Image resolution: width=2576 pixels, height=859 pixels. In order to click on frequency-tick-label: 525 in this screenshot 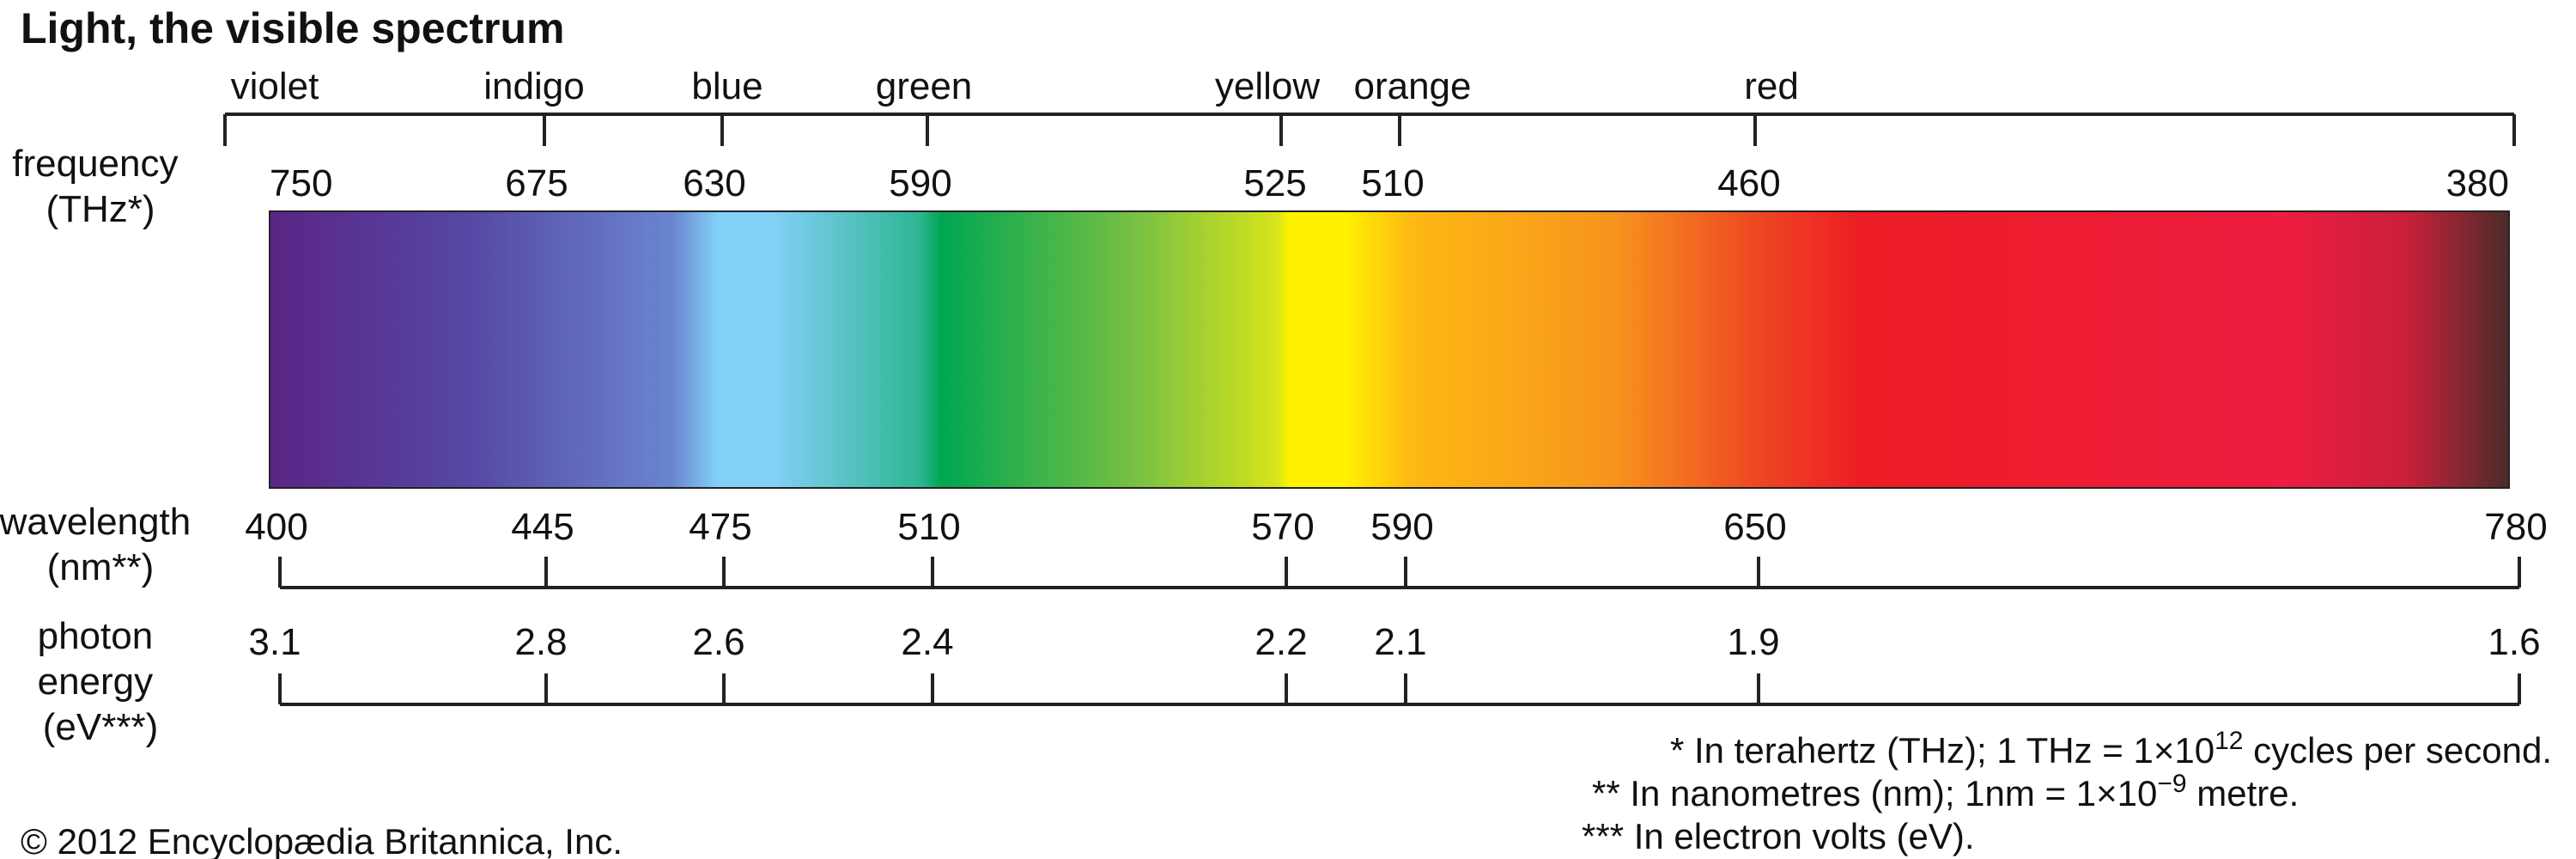, I will do `click(1274, 183)`.